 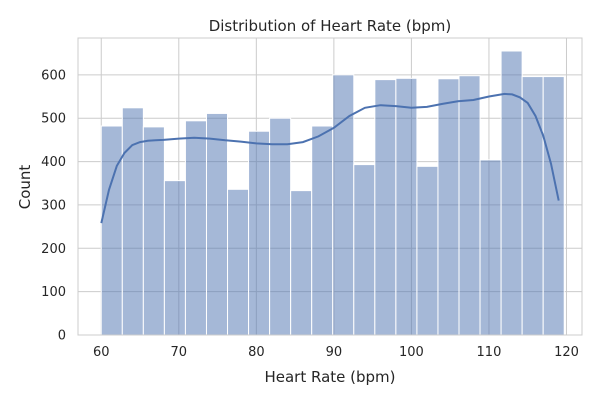 What do you see at coordinates (330, 26) in the screenshot?
I see `chart-title: Distribution of Heart Rate (bpm)` at bounding box center [330, 26].